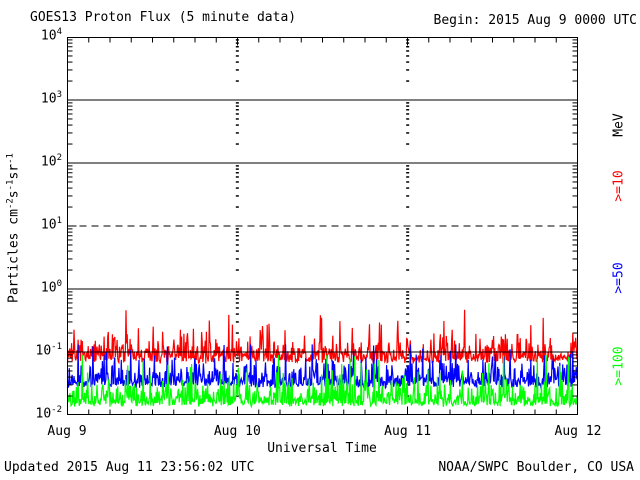  I want to click on x-tick-label: Aug 10, so click(237, 431).